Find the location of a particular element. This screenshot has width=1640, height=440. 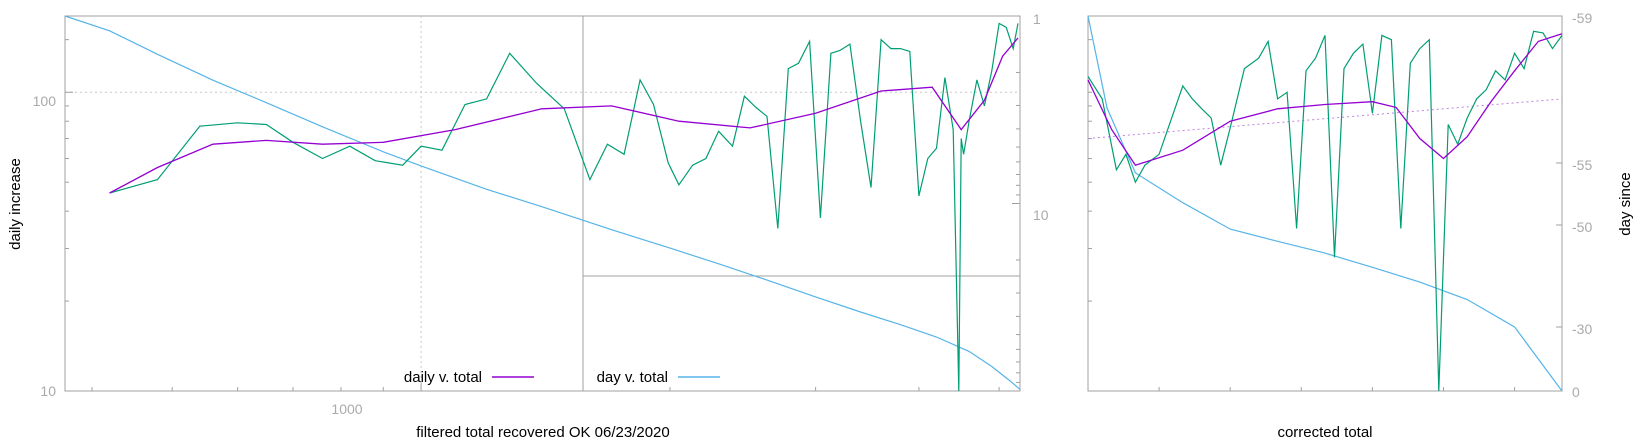

left-x-axis-label: filtered total recovered OK 06/23/2020 is located at coordinates (543, 432).